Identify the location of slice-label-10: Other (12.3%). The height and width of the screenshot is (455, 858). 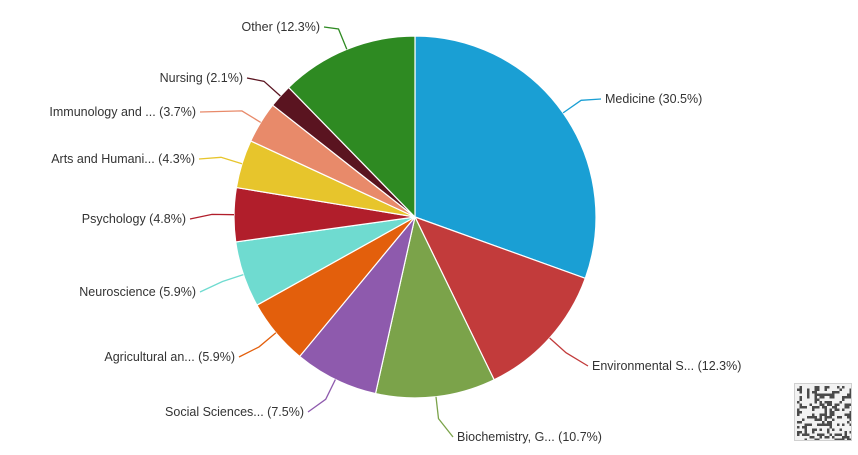
(280, 27).